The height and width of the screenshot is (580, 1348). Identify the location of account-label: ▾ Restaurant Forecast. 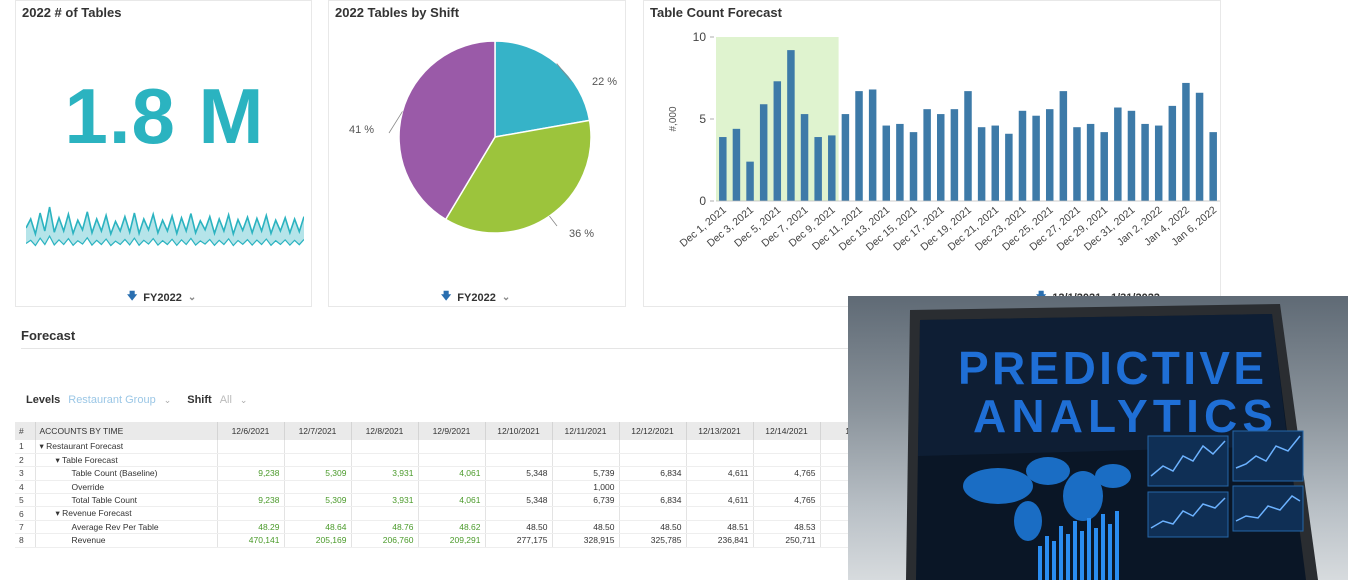
(126, 447).